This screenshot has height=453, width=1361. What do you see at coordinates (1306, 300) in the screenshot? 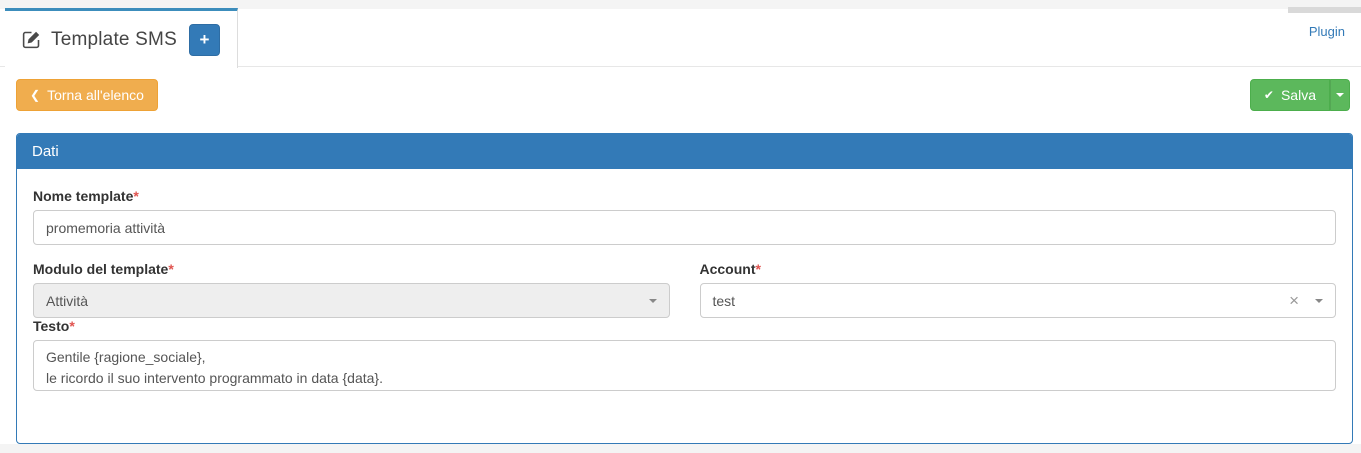
I see `account-select-controls: ×` at bounding box center [1306, 300].